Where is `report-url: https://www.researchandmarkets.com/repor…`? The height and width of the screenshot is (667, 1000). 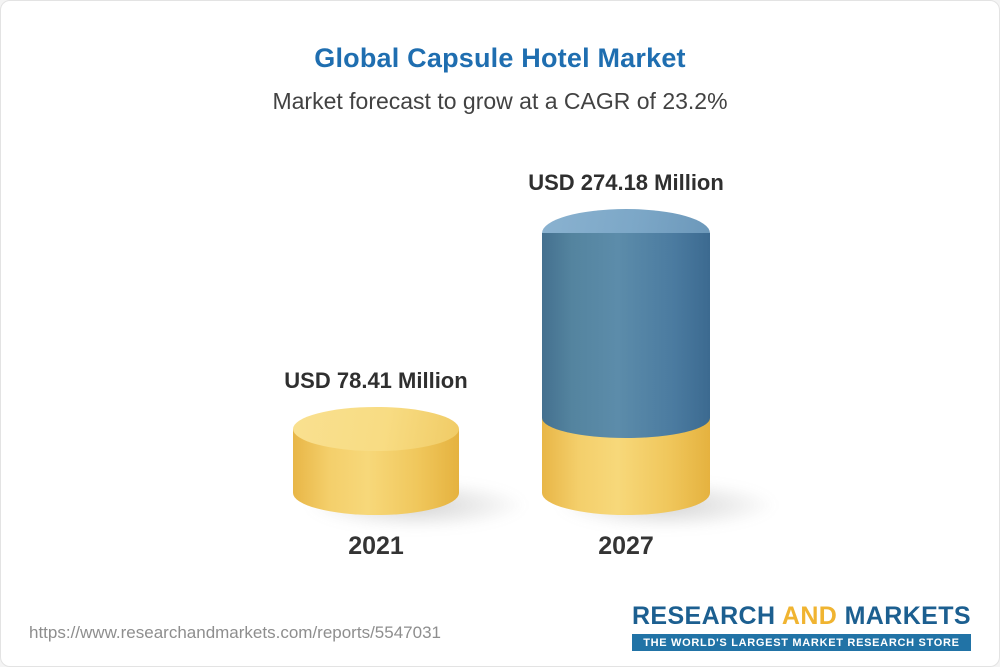 report-url: https://www.researchandmarkets.com/repor… is located at coordinates (235, 632).